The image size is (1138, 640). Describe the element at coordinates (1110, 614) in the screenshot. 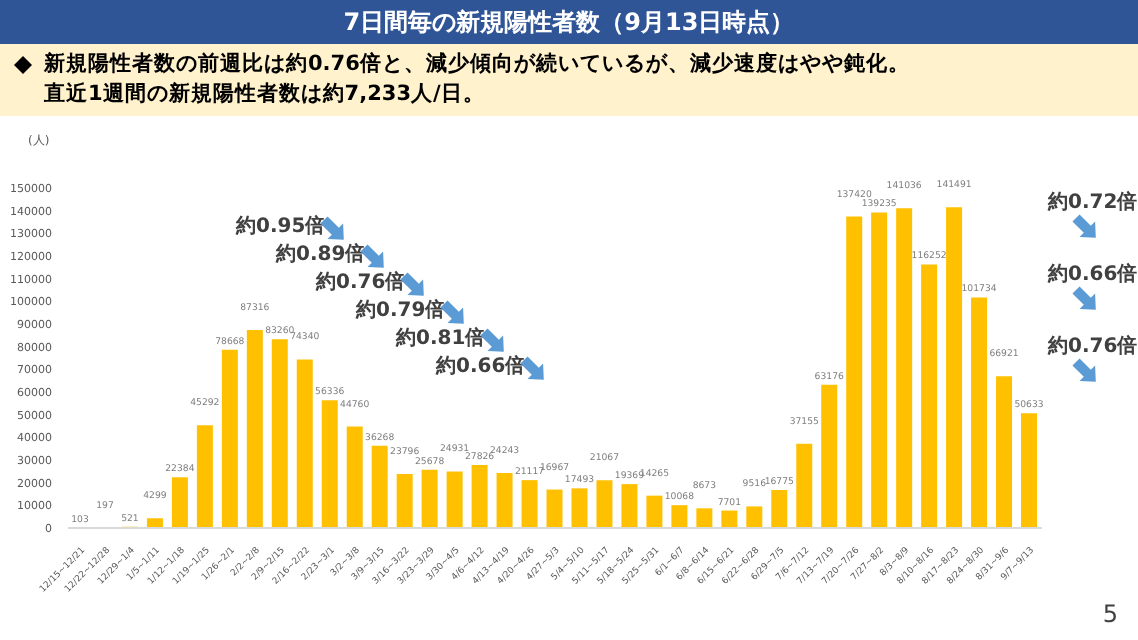

I see `text: 5` at that location.